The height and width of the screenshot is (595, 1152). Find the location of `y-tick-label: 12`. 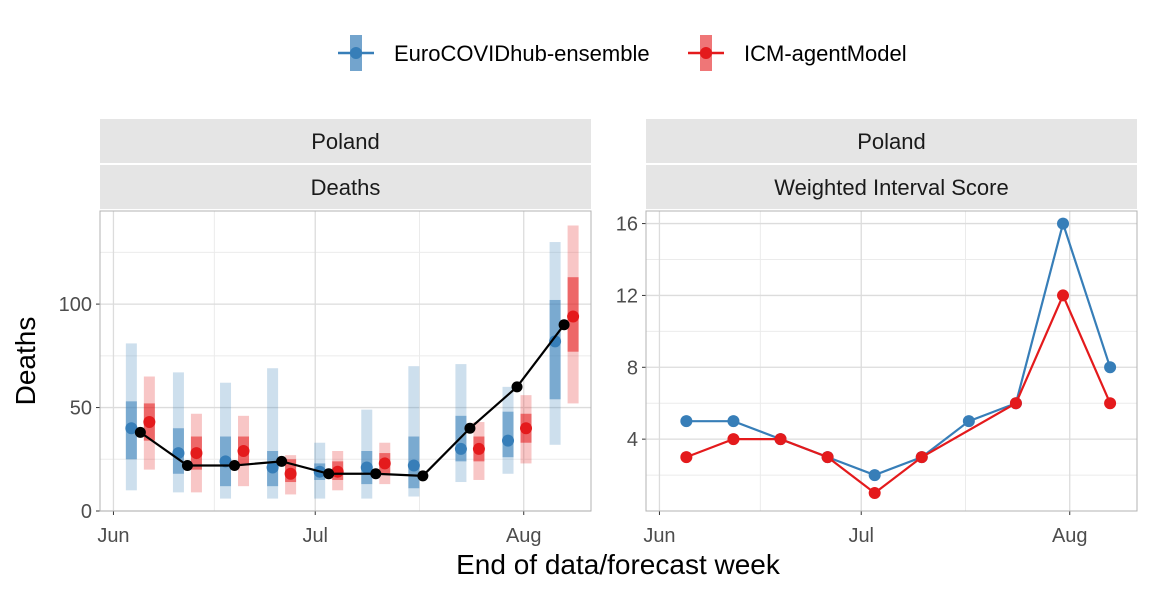

y-tick-label: 12 is located at coordinates (627, 296).